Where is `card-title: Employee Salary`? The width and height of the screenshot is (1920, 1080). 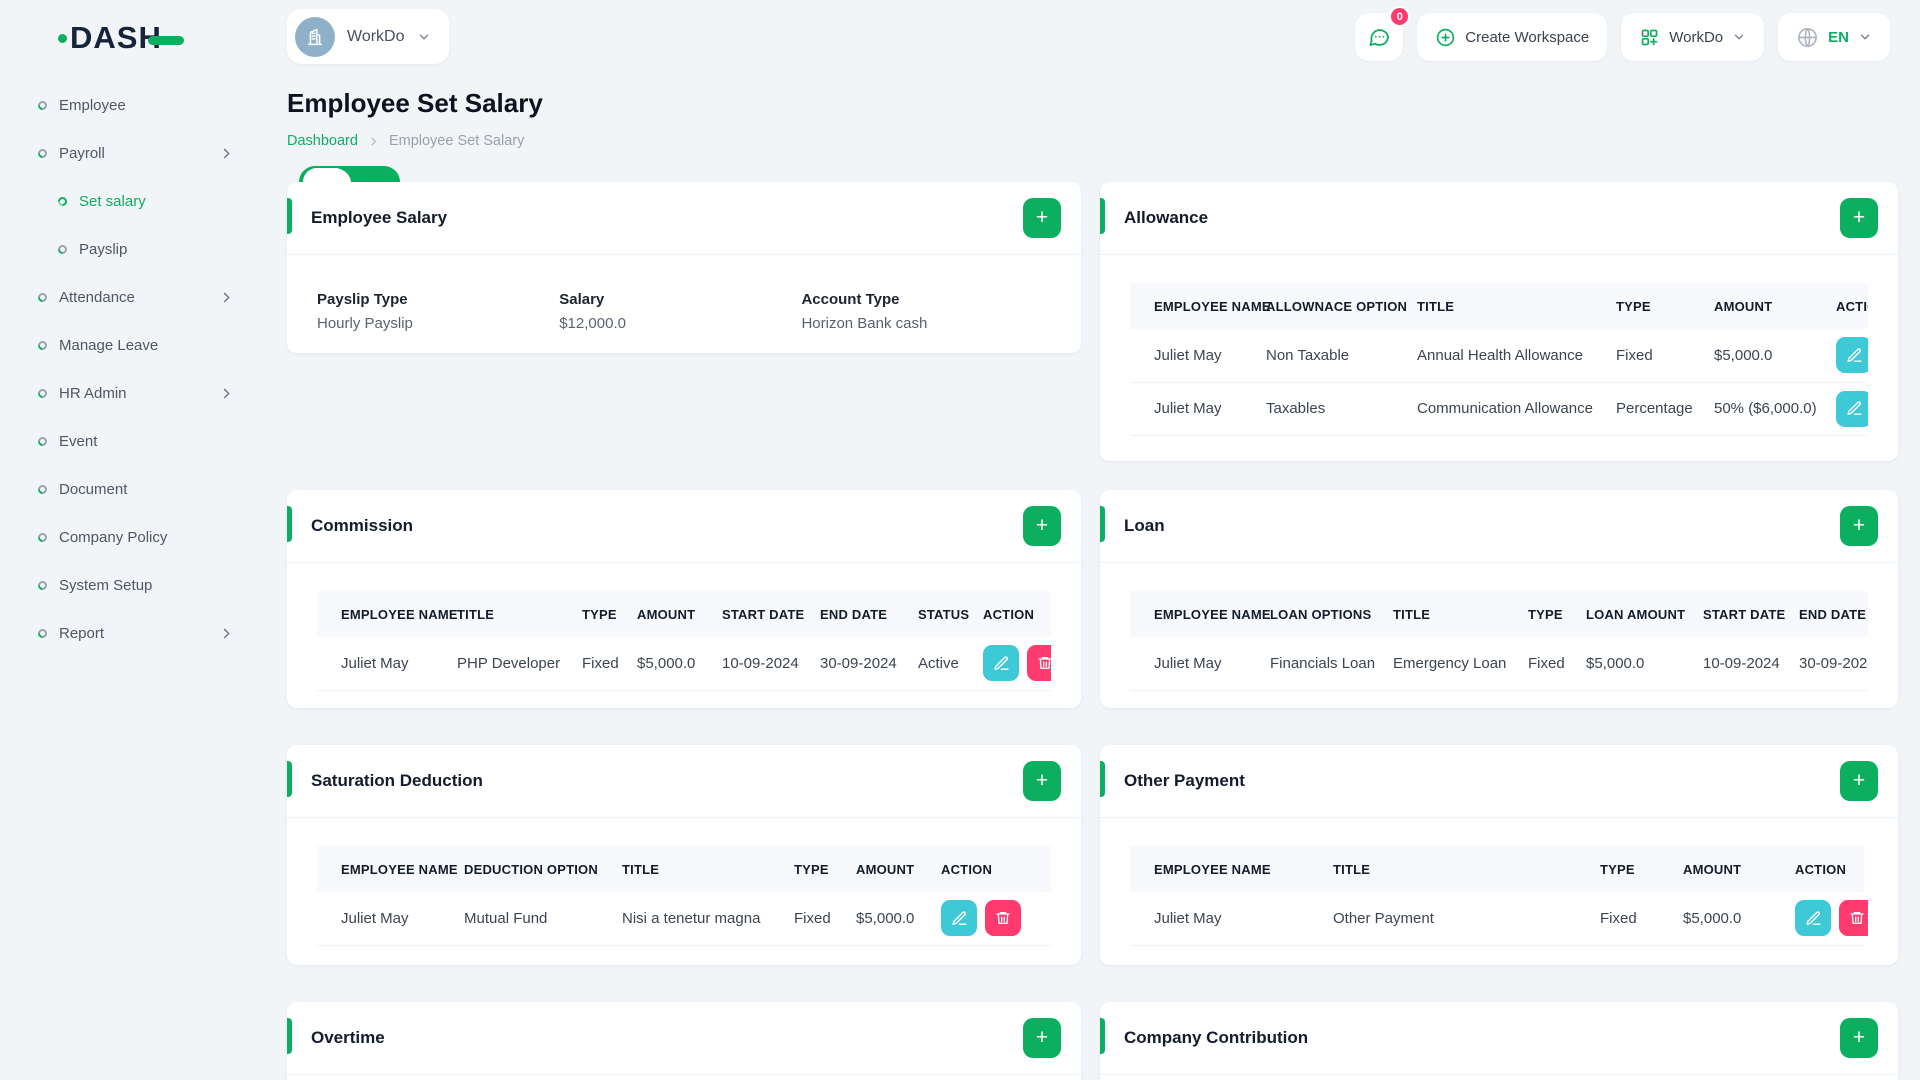 card-title: Employee Salary is located at coordinates (379, 217).